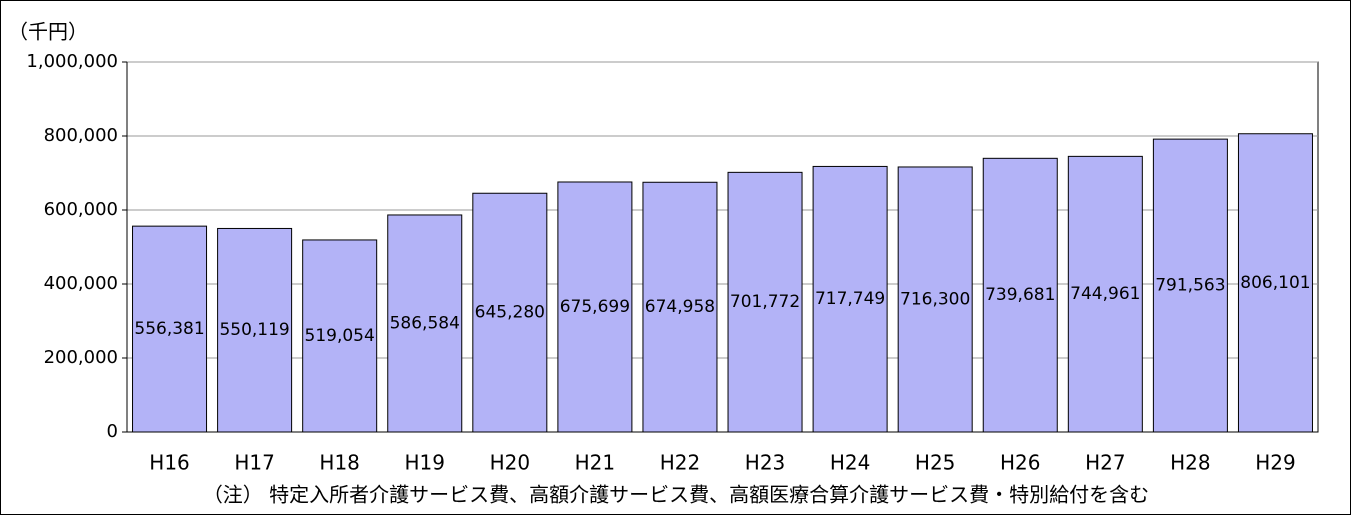  I want to click on value-label: 744,961, so click(1105, 294).